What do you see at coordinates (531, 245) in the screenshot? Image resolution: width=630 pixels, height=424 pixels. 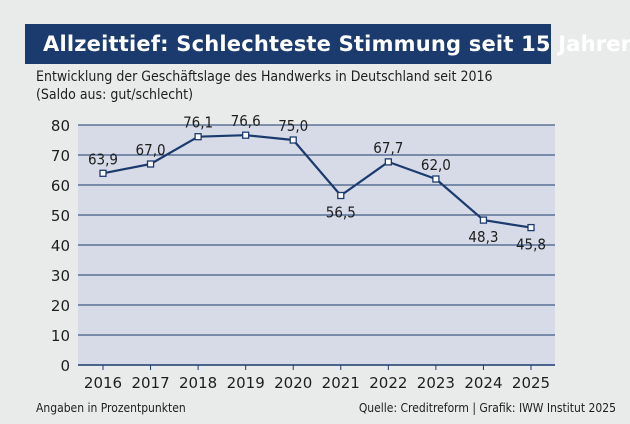 I see `data-label: 45,8` at bounding box center [531, 245].